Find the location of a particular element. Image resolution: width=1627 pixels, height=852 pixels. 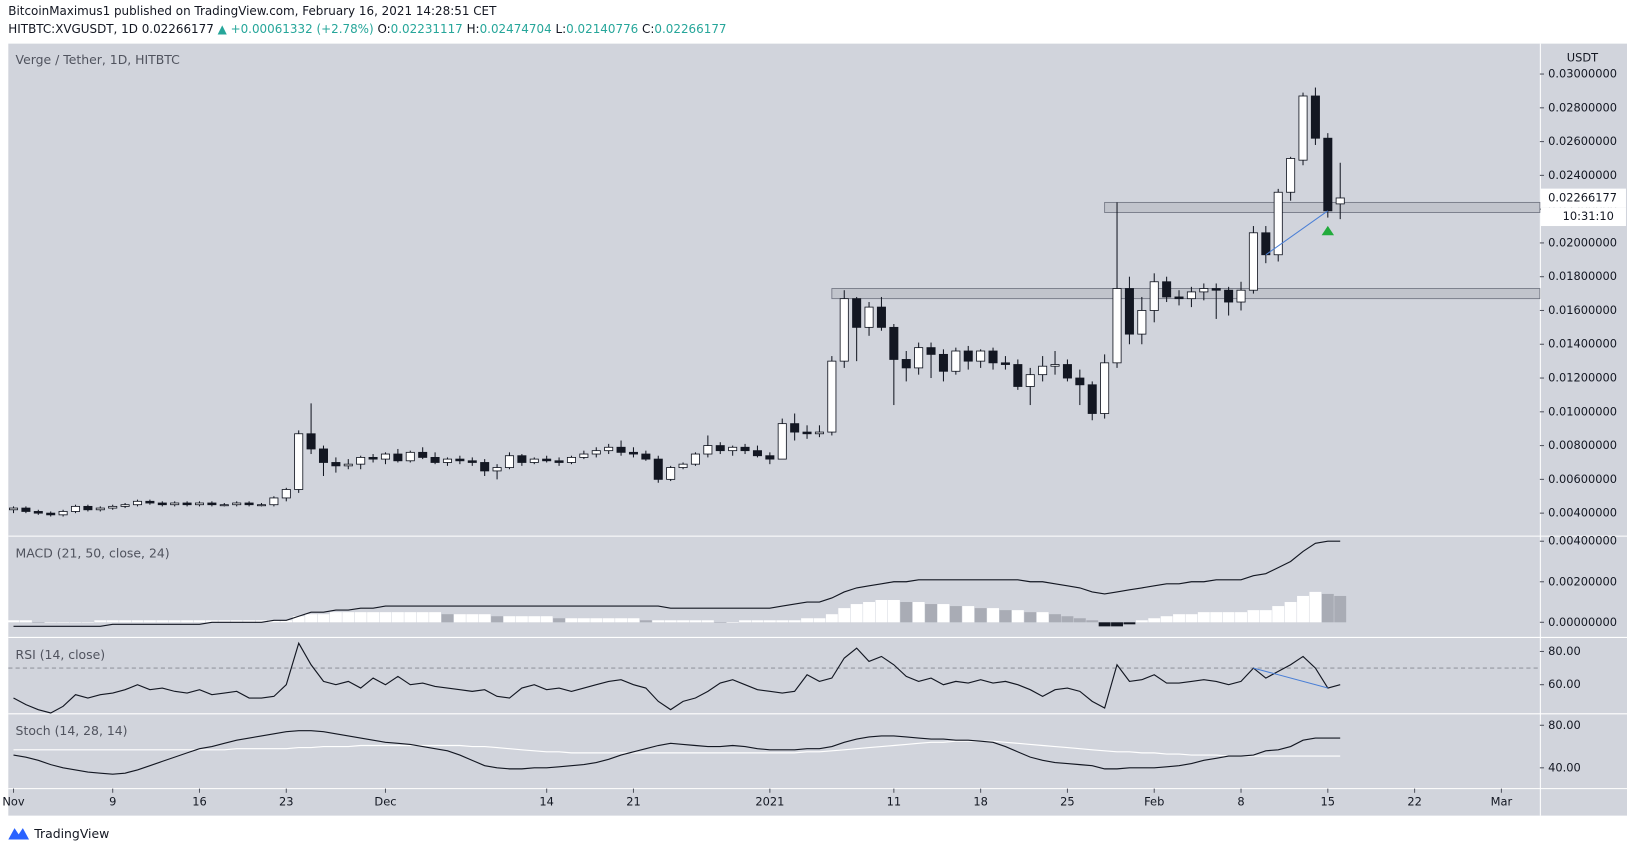

x-tick-label: Feb is located at coordinates (1154, 802).